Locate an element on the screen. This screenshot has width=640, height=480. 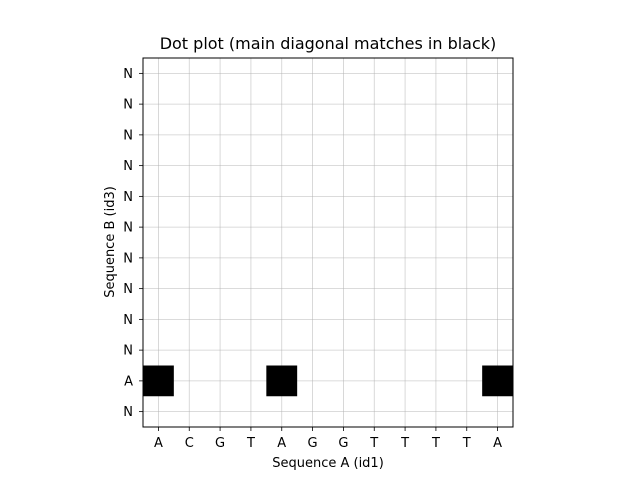
y-tick-label: A is located at coordinates (128, 381).